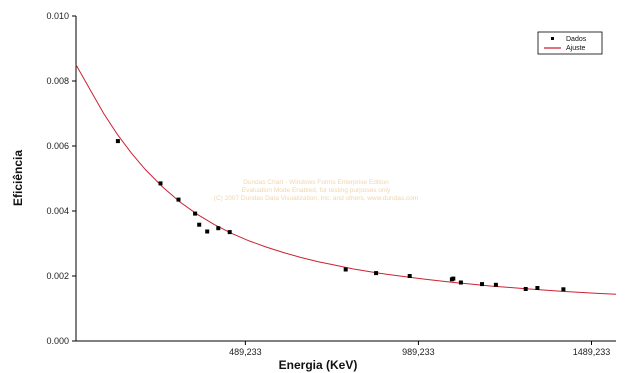 The image size is (630, 373). What do you see at coordinates (318, 365) in the screenshot?
I see `x-axis-title: Energia (KeV)` at bounding box center [318, 365].